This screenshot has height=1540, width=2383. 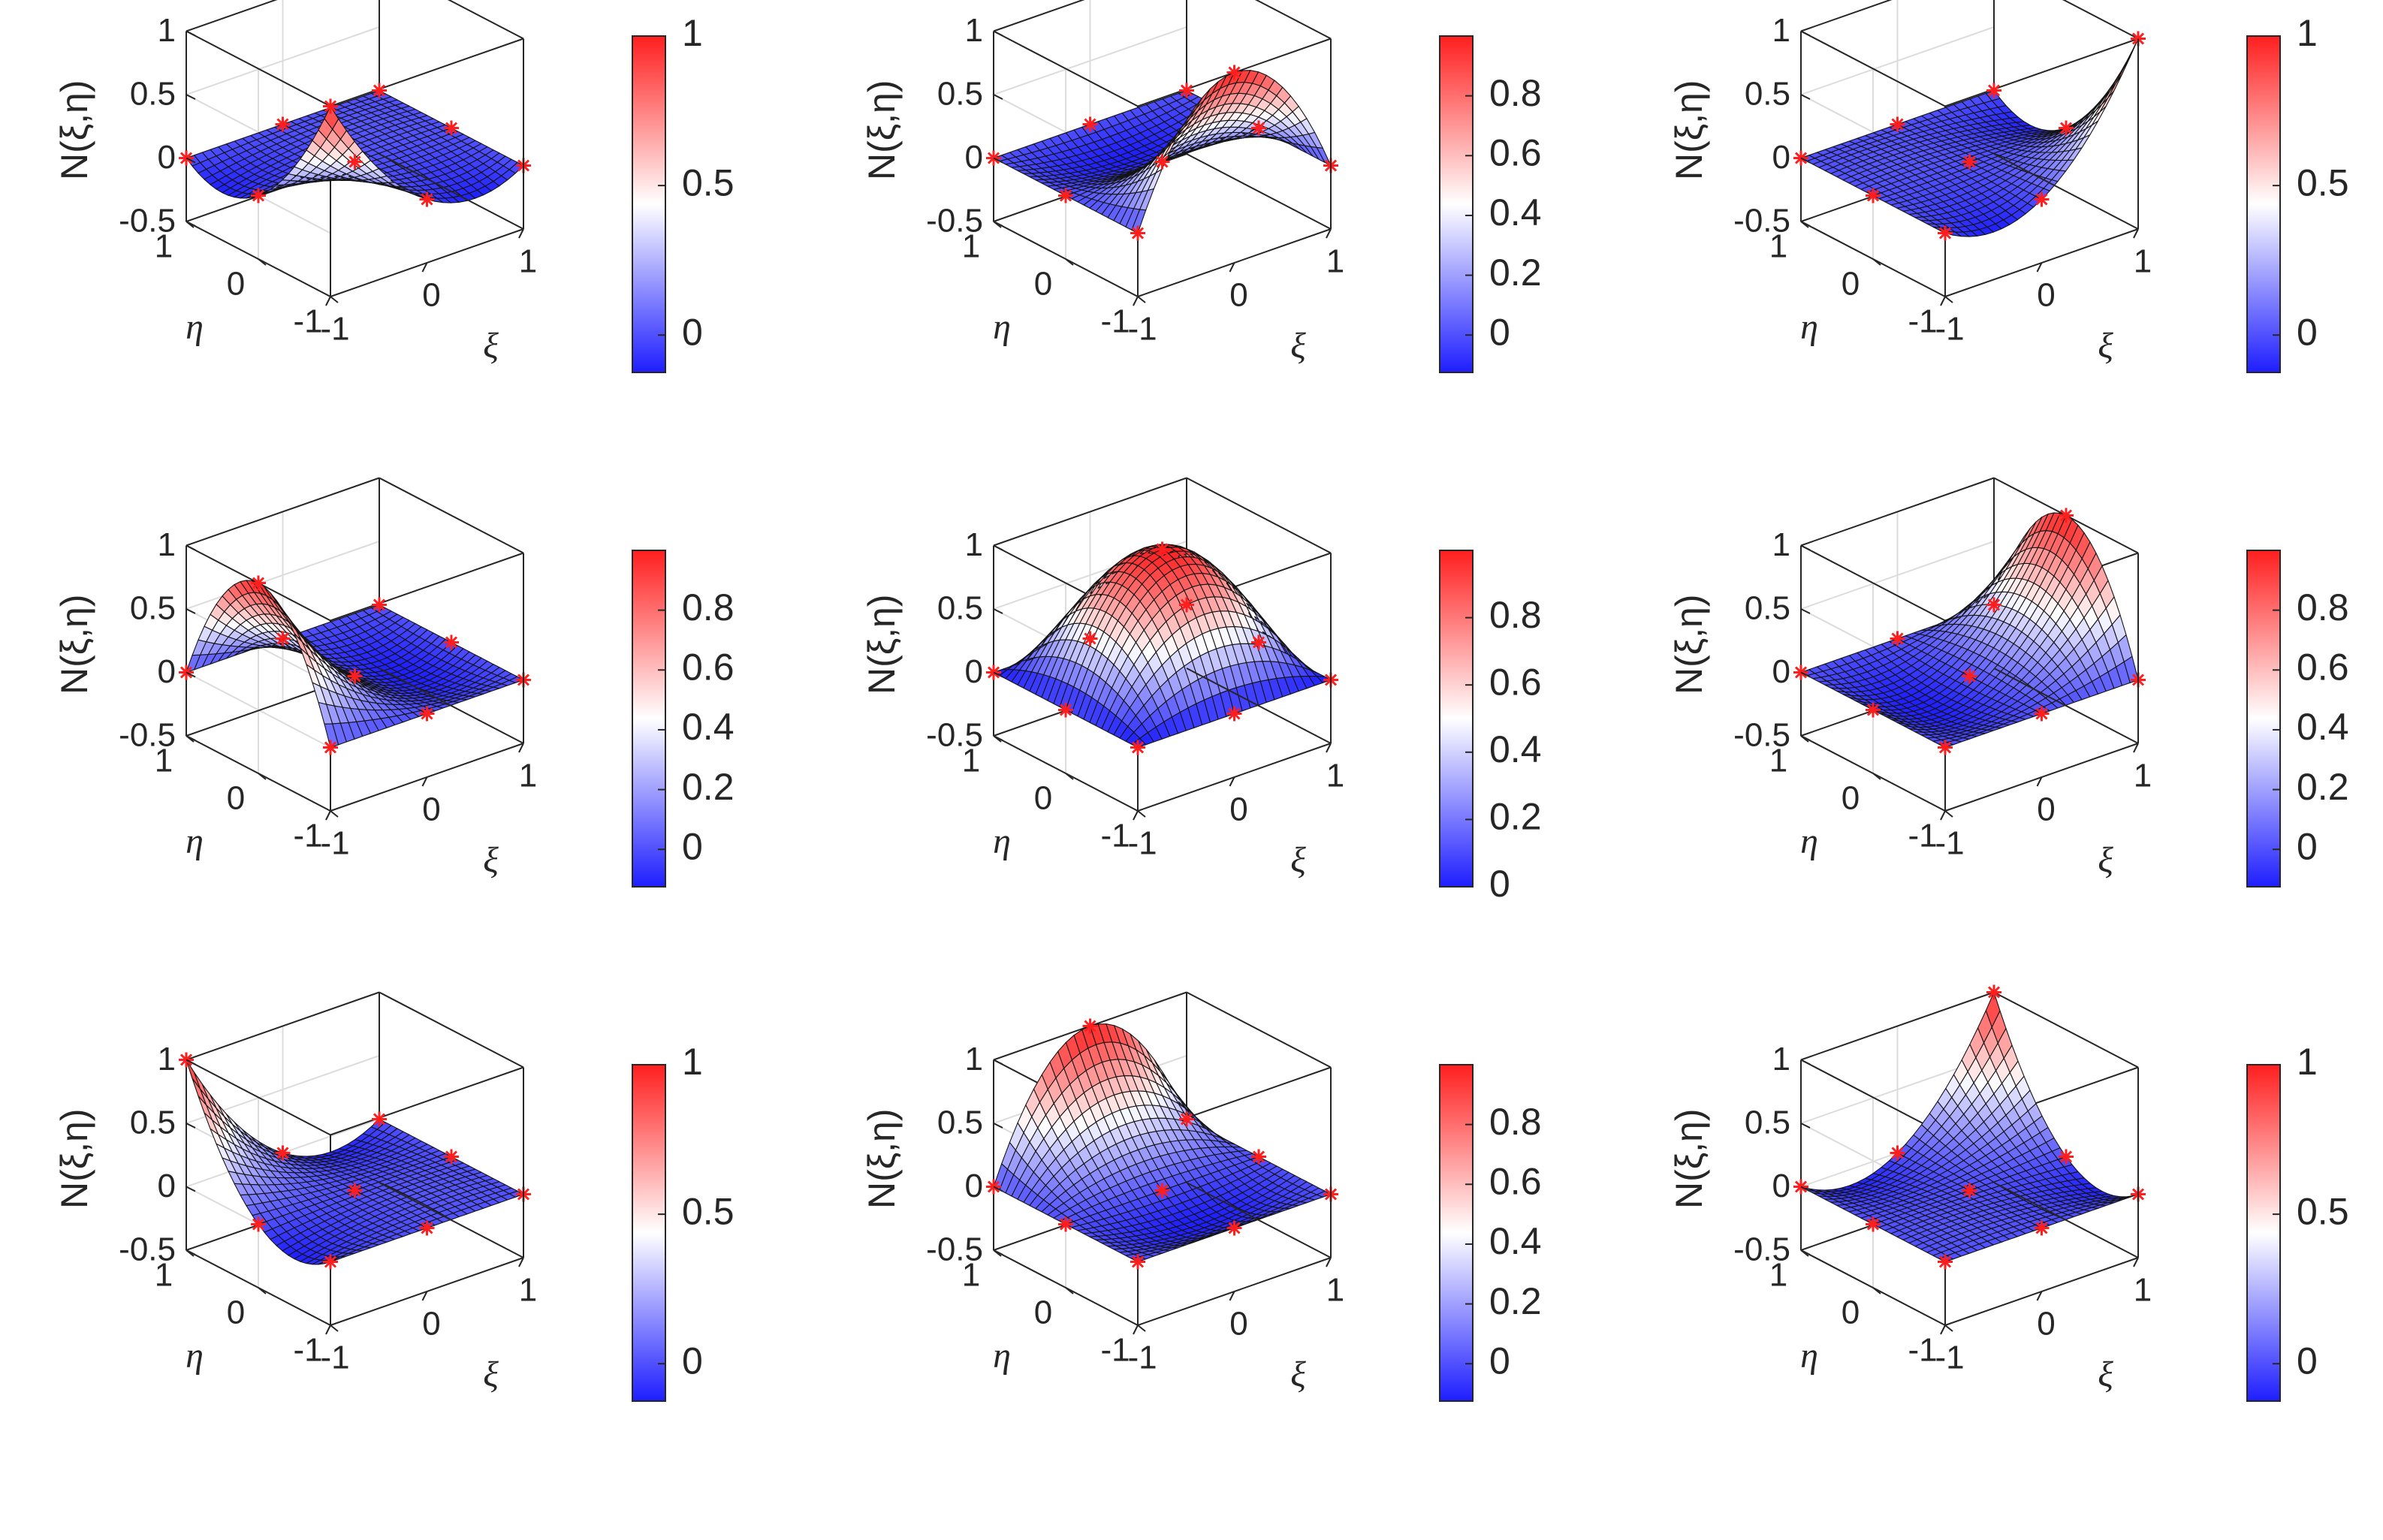 What do you see at coordinates (1499, 884) in the screenshot?
I see `colorbar-tick-label: 0` at bounding box center [1499, 884].